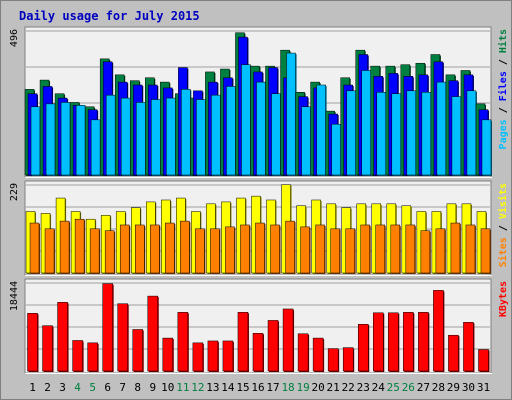 This screenshot has width=512, height=400. What do you see at coordinates (62, 387) in the screenshot?
I see `day-label-3: 3` at bounding box center [62, 387].